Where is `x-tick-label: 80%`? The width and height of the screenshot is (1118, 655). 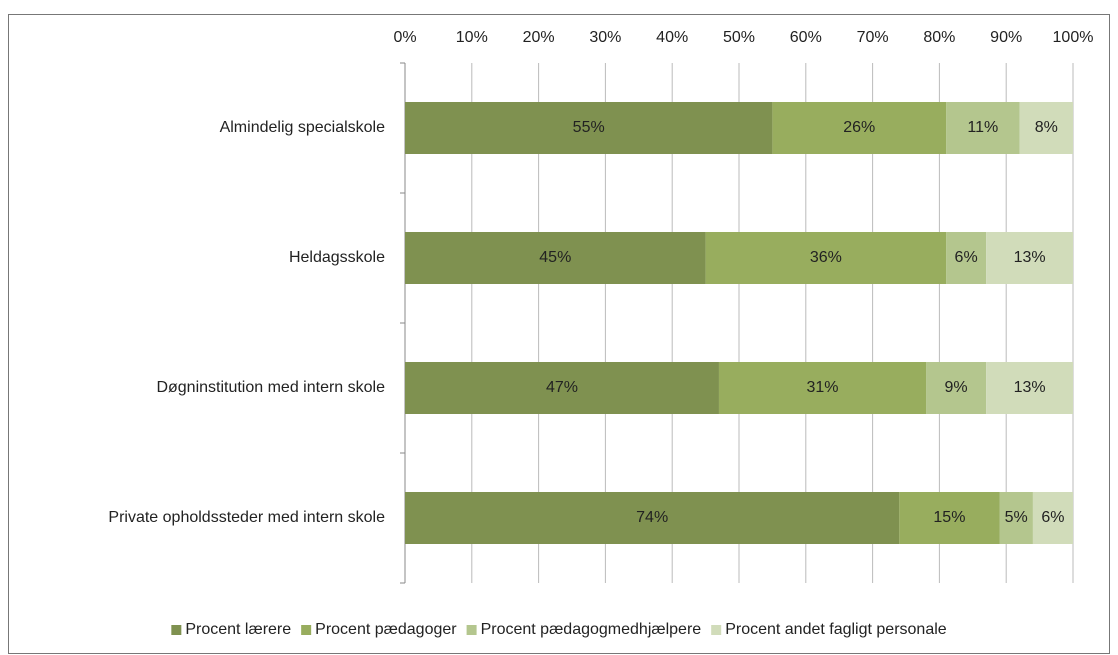
x-tick-label: 80% is located at coordinates (939, 37).